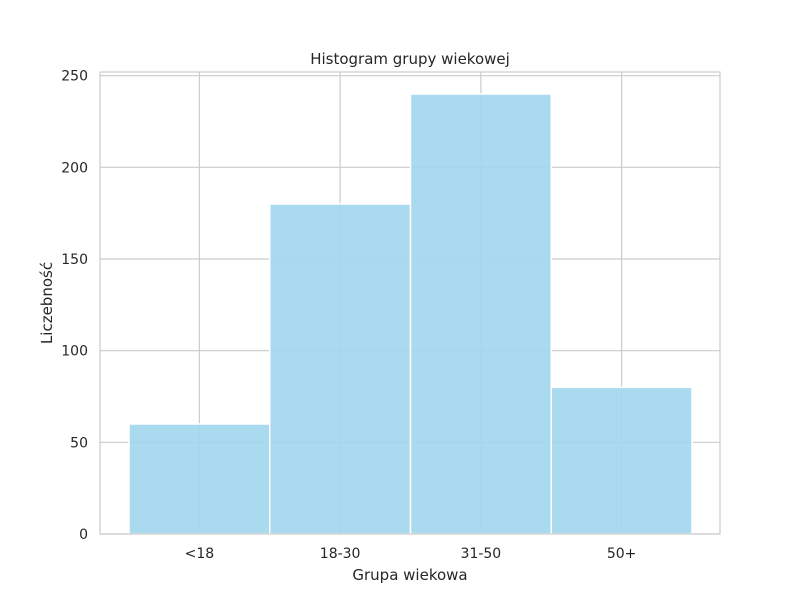 The image size is (800, 600). Describe the element at coordinates (200, 554) in the screenshot. I see `x-tick-label: <18` at that location.